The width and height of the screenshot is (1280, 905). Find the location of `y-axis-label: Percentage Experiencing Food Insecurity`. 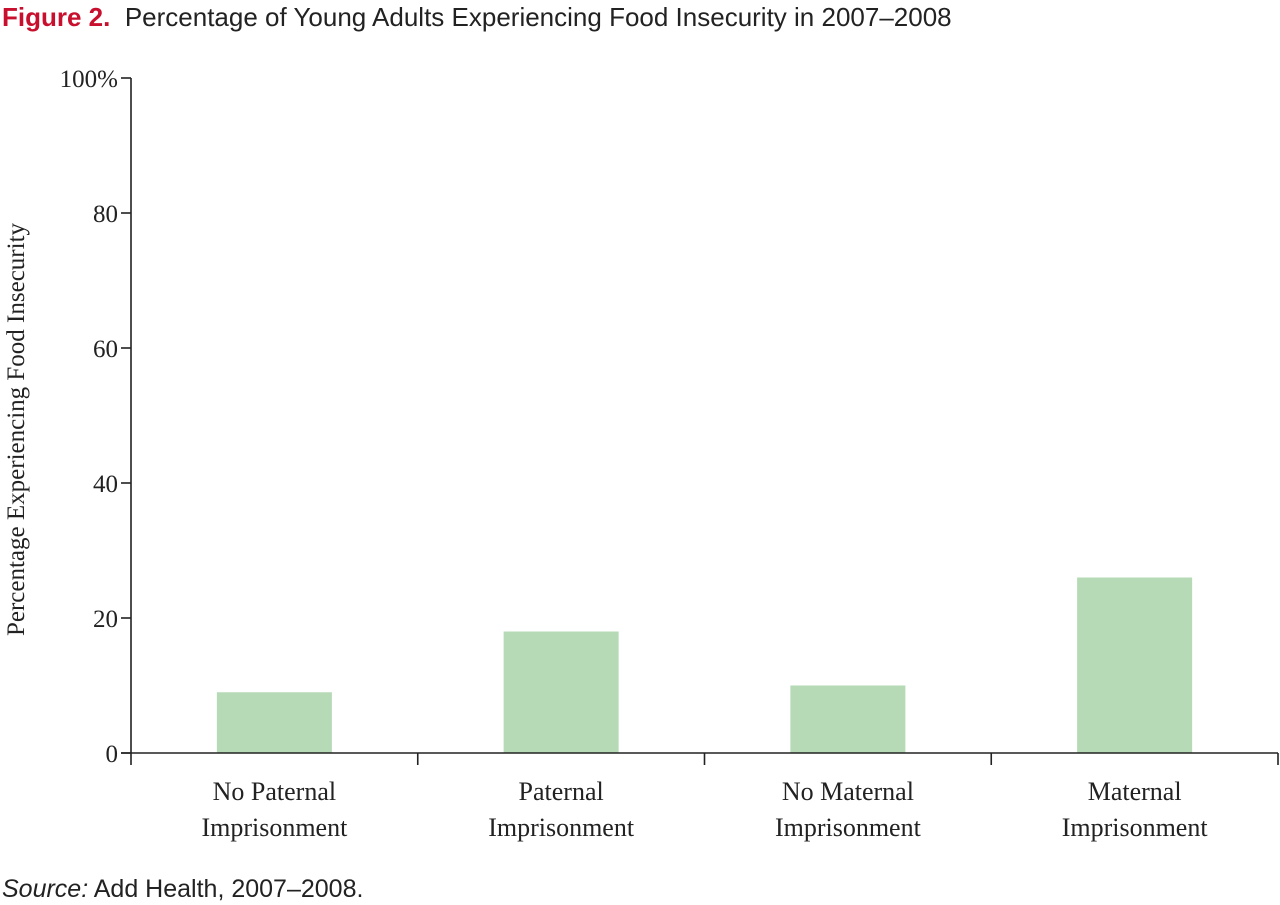

y-axis-label: Percentage Experiencing Food Insecurity is located at coordinates (16, 429).